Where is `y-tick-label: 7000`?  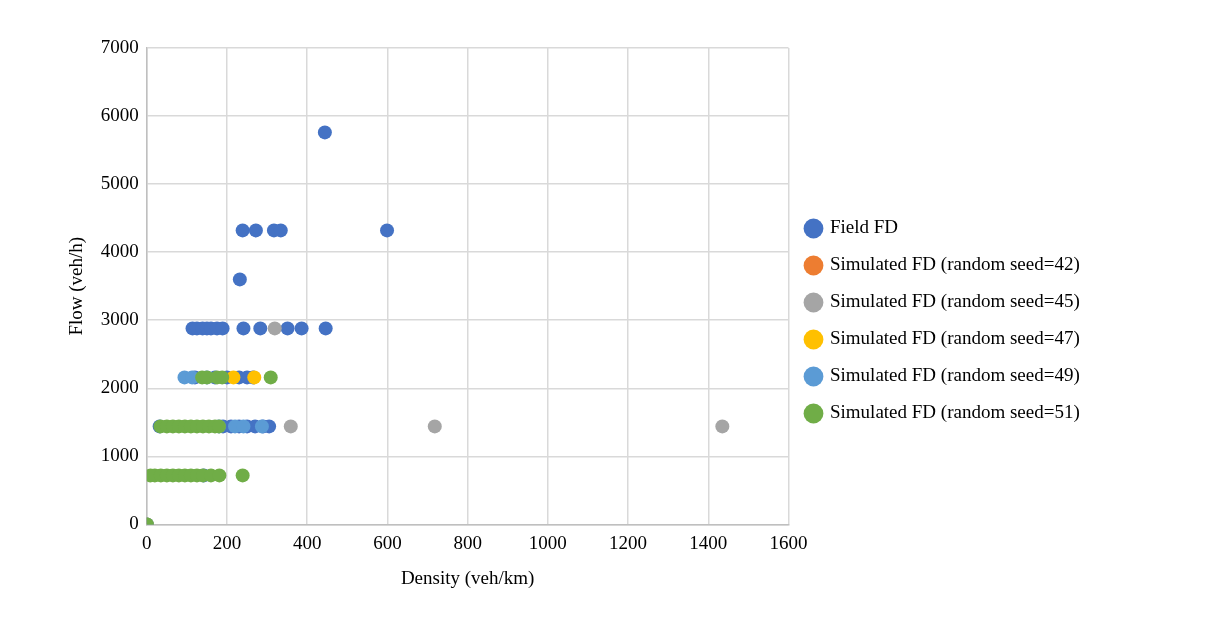 y-tick-label: 7000 is located at coordinates (119, 46).